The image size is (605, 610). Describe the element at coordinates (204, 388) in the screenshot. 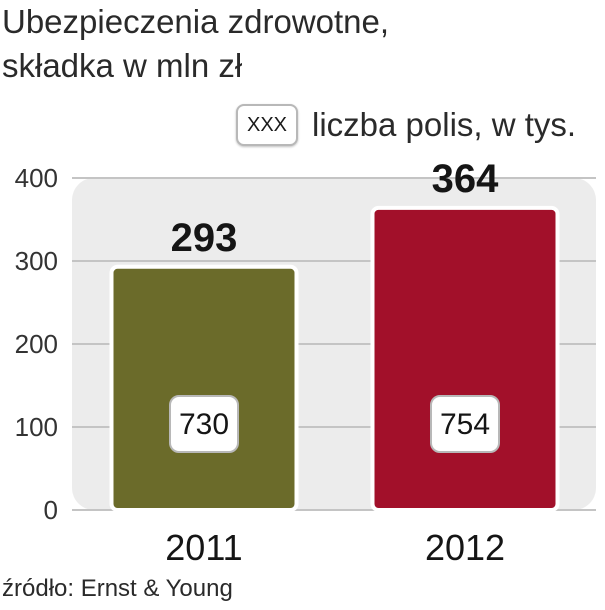

I see `bar` at that location.